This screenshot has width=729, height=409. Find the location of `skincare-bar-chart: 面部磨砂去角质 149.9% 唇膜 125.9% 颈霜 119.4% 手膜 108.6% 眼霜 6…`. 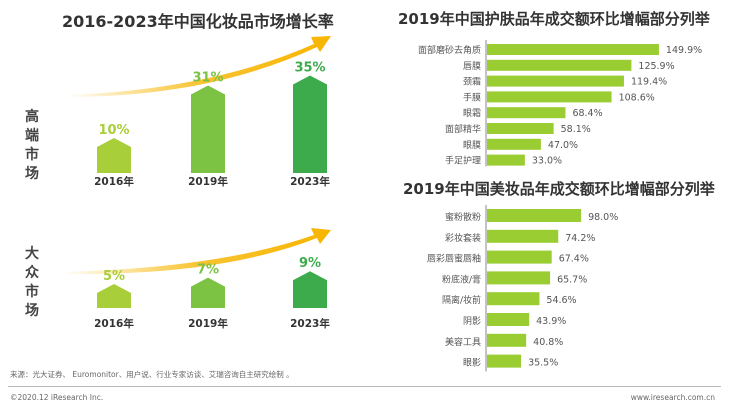

skincare-bar-chart: 面部磨砂去角质 149.9% 唇膜 125.9% 颈霜 119.4% 手膜 108.6% 眼霜 6… is located at coordinates (560, 103).